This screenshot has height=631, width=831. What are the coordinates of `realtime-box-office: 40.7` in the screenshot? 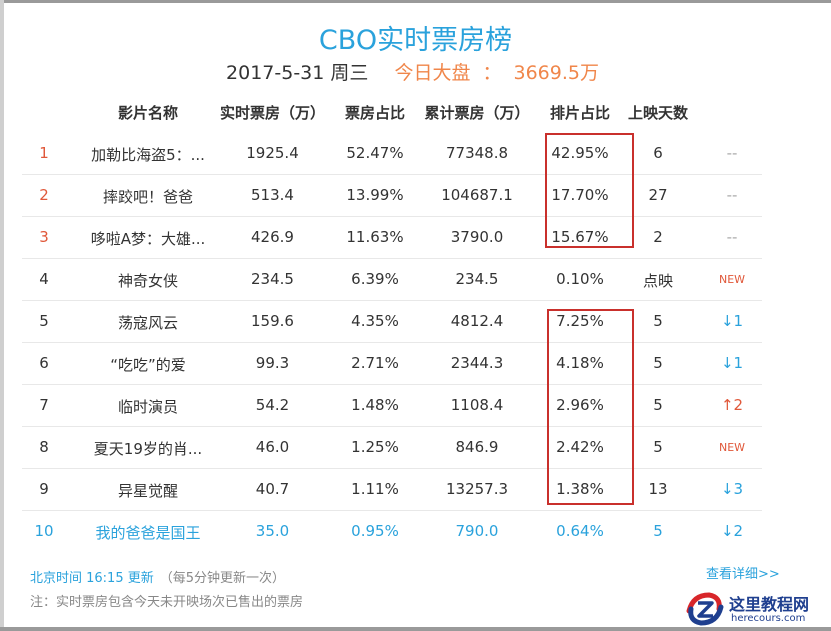 It's located at (272, 489).